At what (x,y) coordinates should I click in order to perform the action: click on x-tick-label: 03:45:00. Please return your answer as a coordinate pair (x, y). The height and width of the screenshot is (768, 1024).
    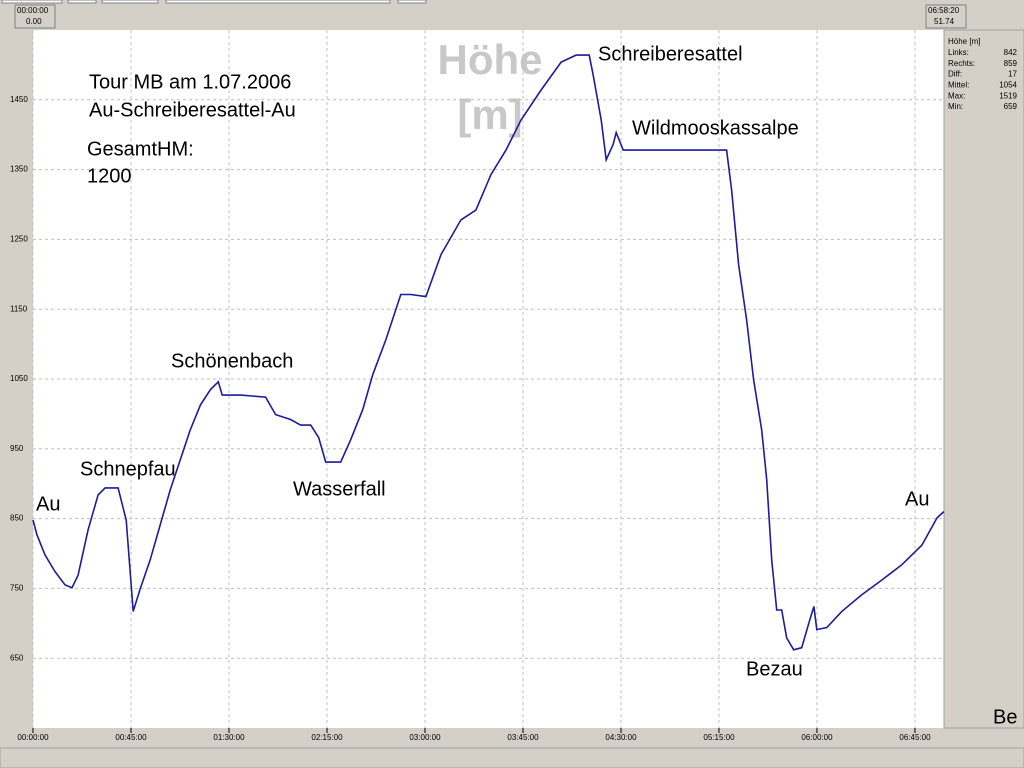
    Looking at the image, I should click on (523, 737).